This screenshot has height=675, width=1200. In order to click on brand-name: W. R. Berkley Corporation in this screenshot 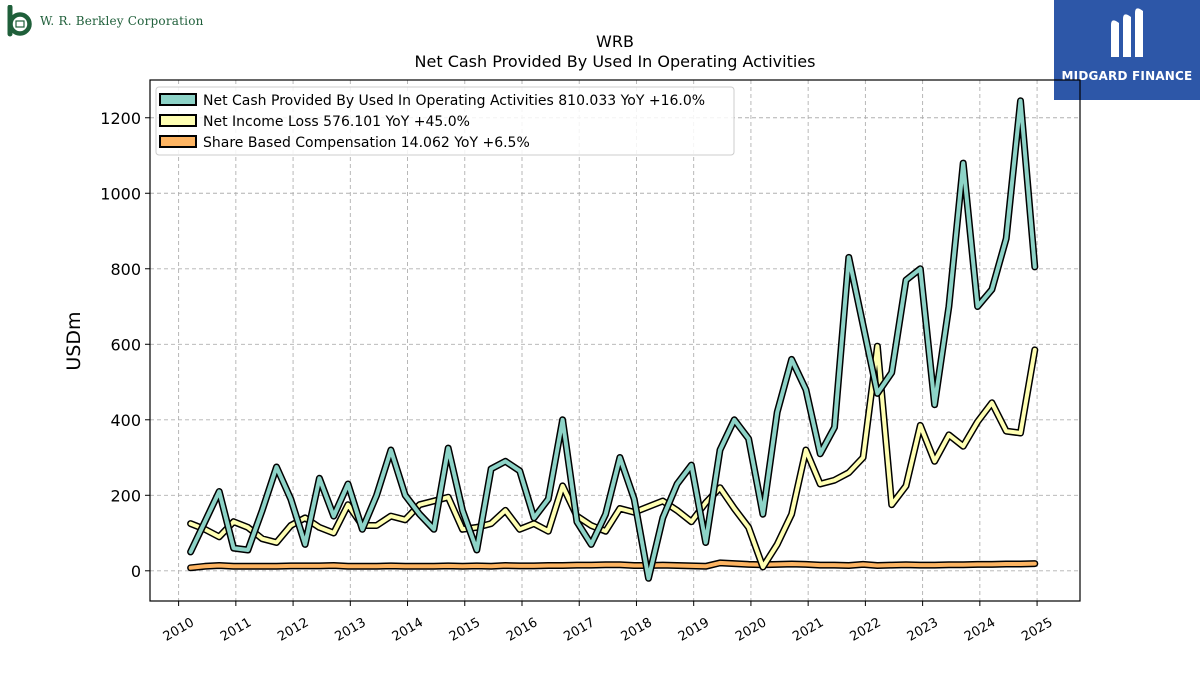, I will do `click(122, 21)`.